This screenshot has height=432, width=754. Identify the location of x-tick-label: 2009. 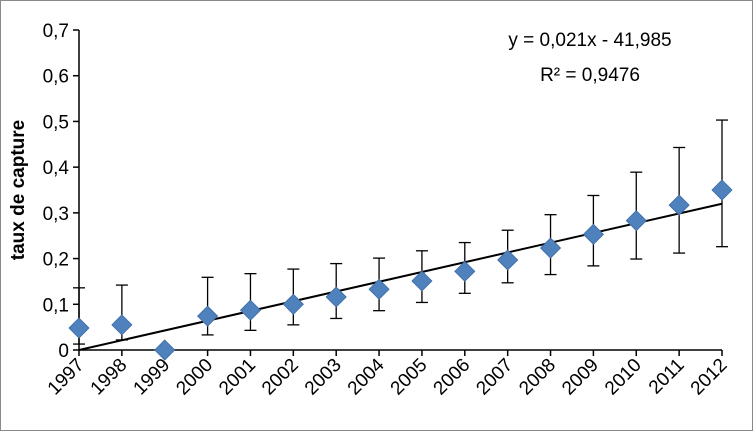
(580, 377).